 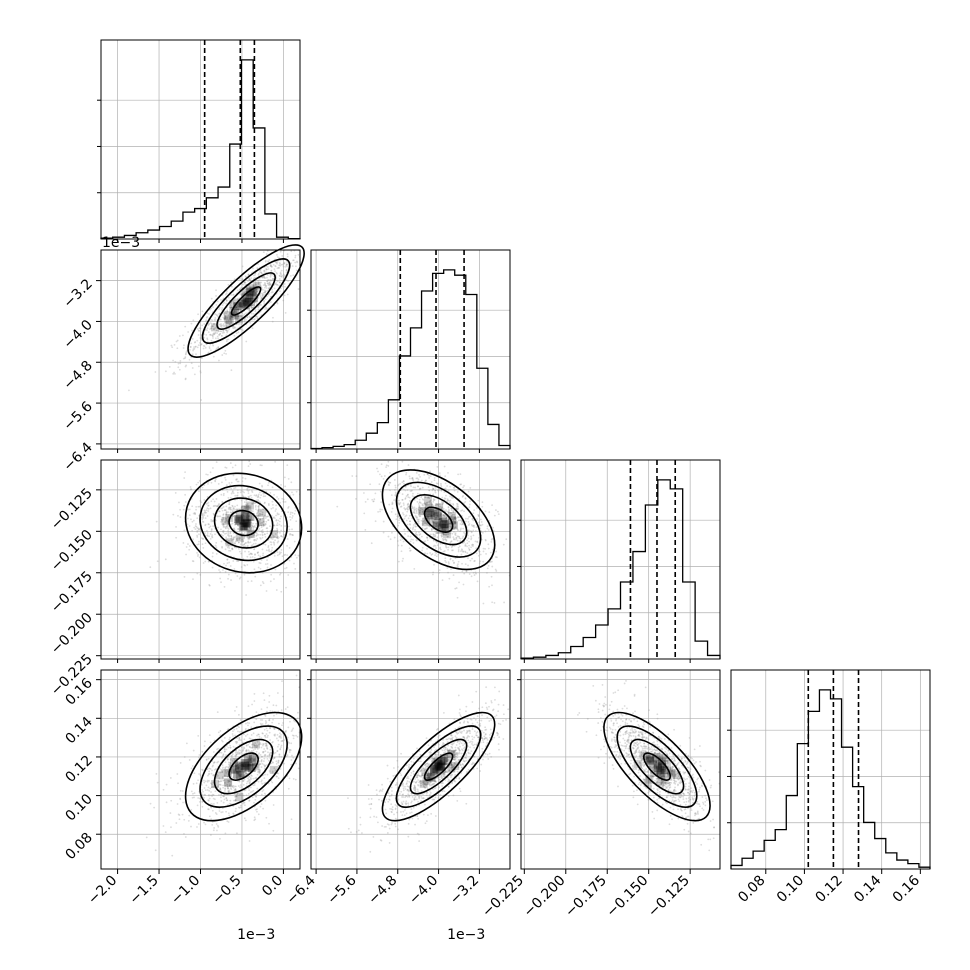 I want to click on y-tick-label: −3.2, so click(x=77, y=293).